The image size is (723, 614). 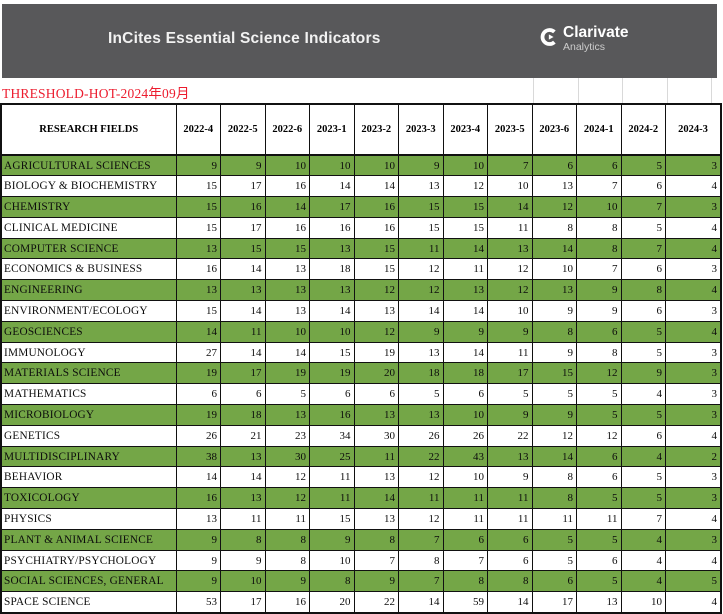 I want to click on table-row: PSYCHIATRY/PSYCHOLOGY 9 9 8 10 7 8 7 6 5 6 4 4, so click(x=361, y=560).